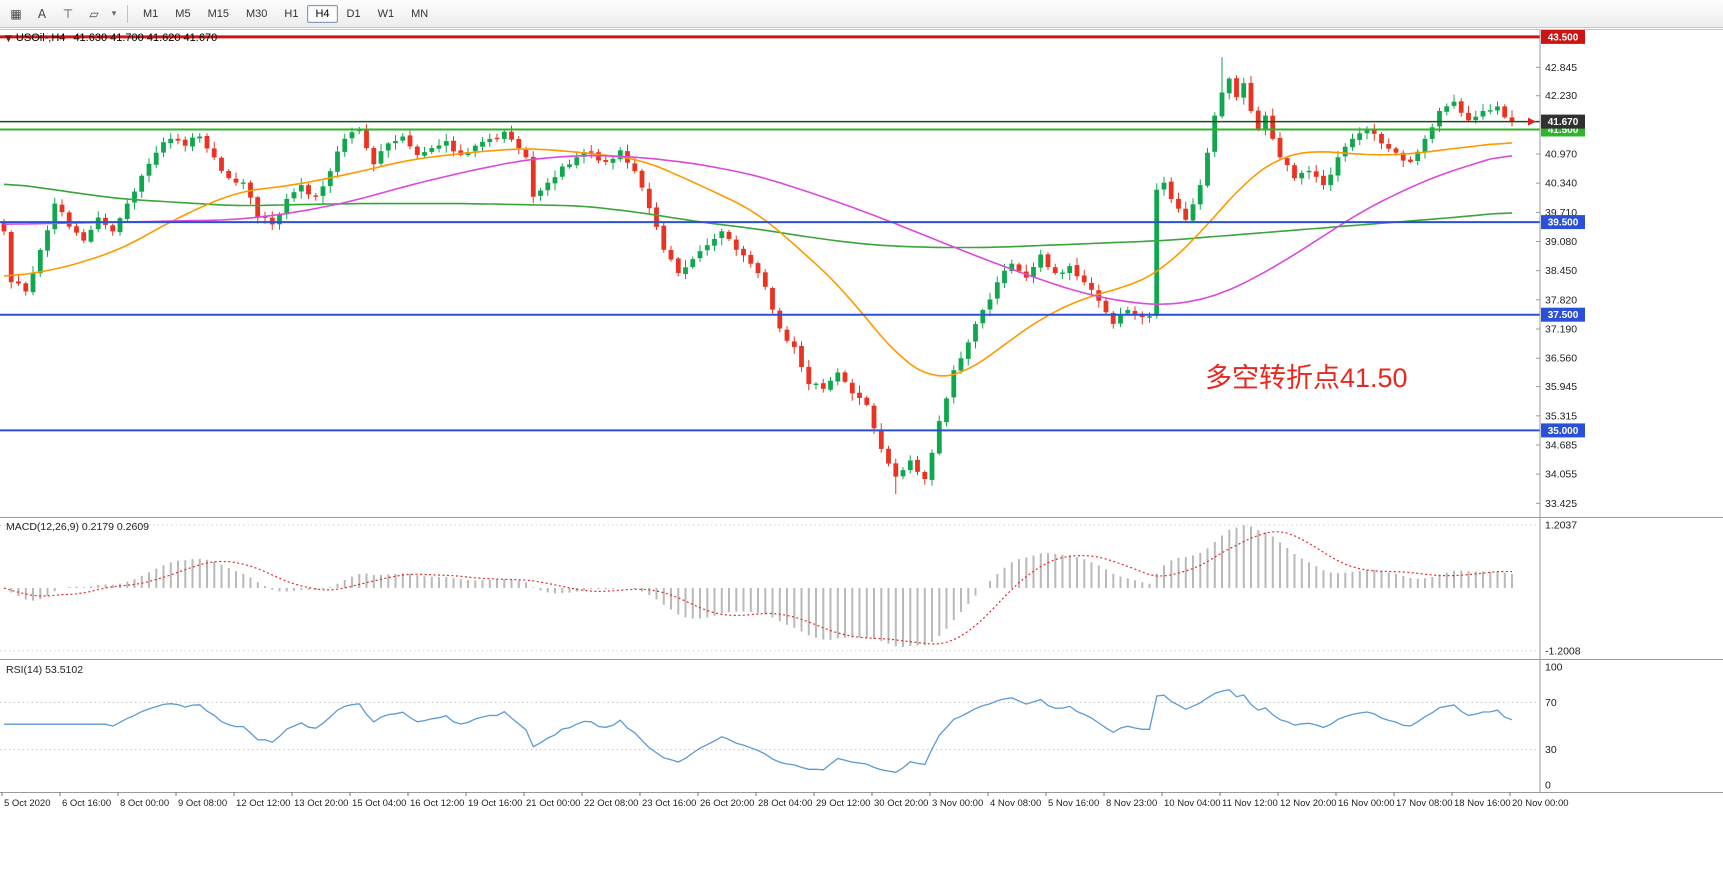 This screenshot has width=1723, height=896. I want to click on time-label: 16 Nov 00:00, so click(1366, 803).